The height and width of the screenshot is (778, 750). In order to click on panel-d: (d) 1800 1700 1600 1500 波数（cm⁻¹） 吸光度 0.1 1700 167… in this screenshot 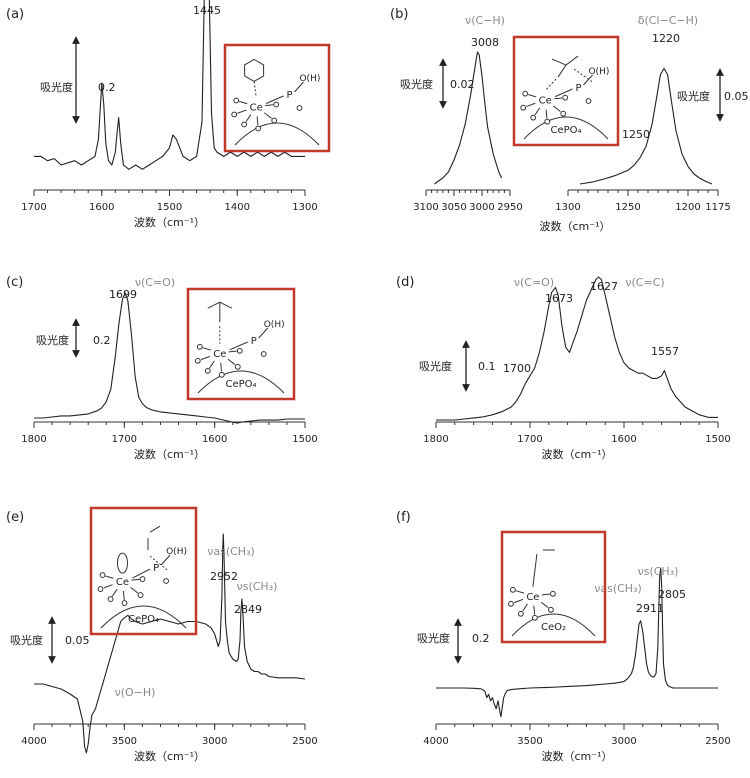, I will do `click(563, 368)`.